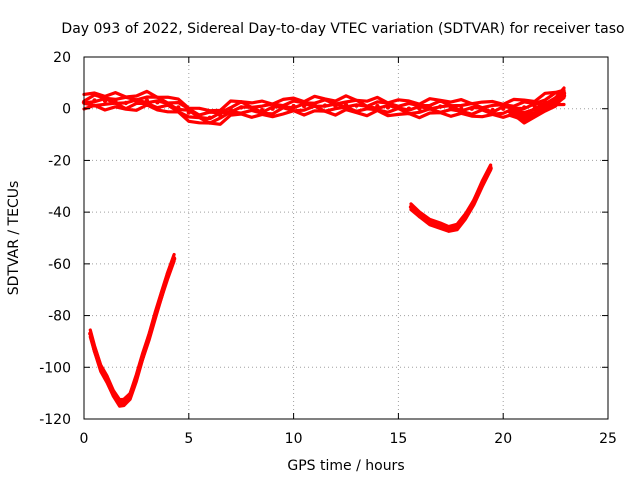  I want to click on y-axis-label: SDTVAR / TECUs, so click(14, 238).